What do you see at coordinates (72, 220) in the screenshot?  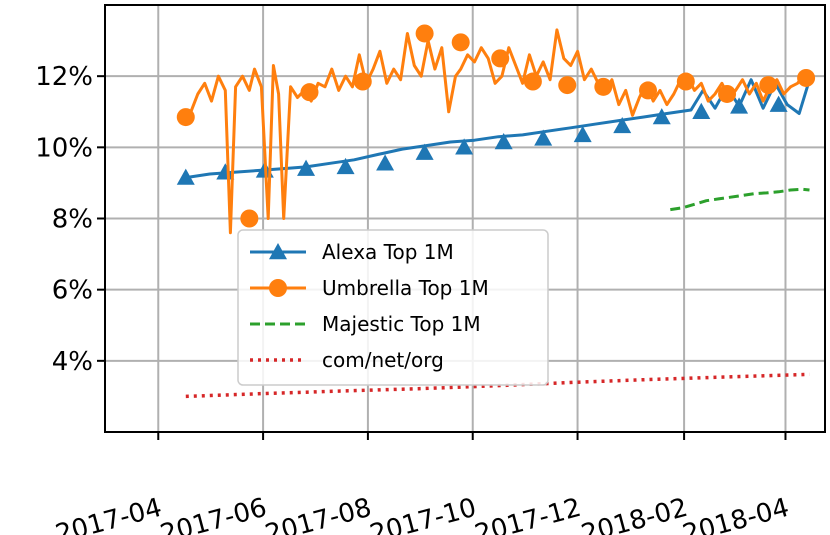 I see `y-tick-label: 8%` at bounding box center [72, 220].